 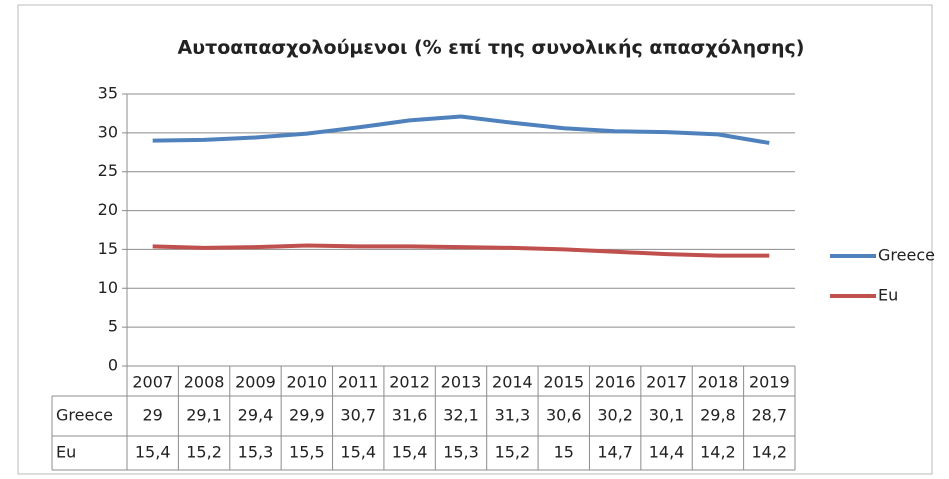 What do you see at coordinates (255, 382) in the screenshot?
I see `x-tick-label: 2009` at bounding box center [255, 382].